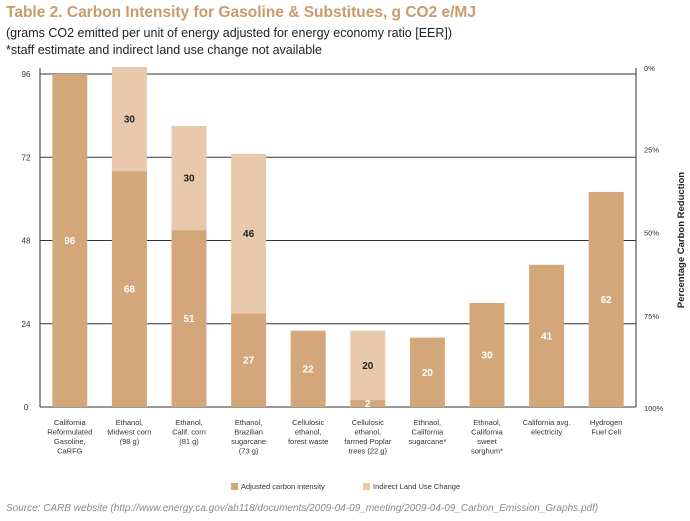  I want to click on y-tick-label: 72, so click(26, 157).